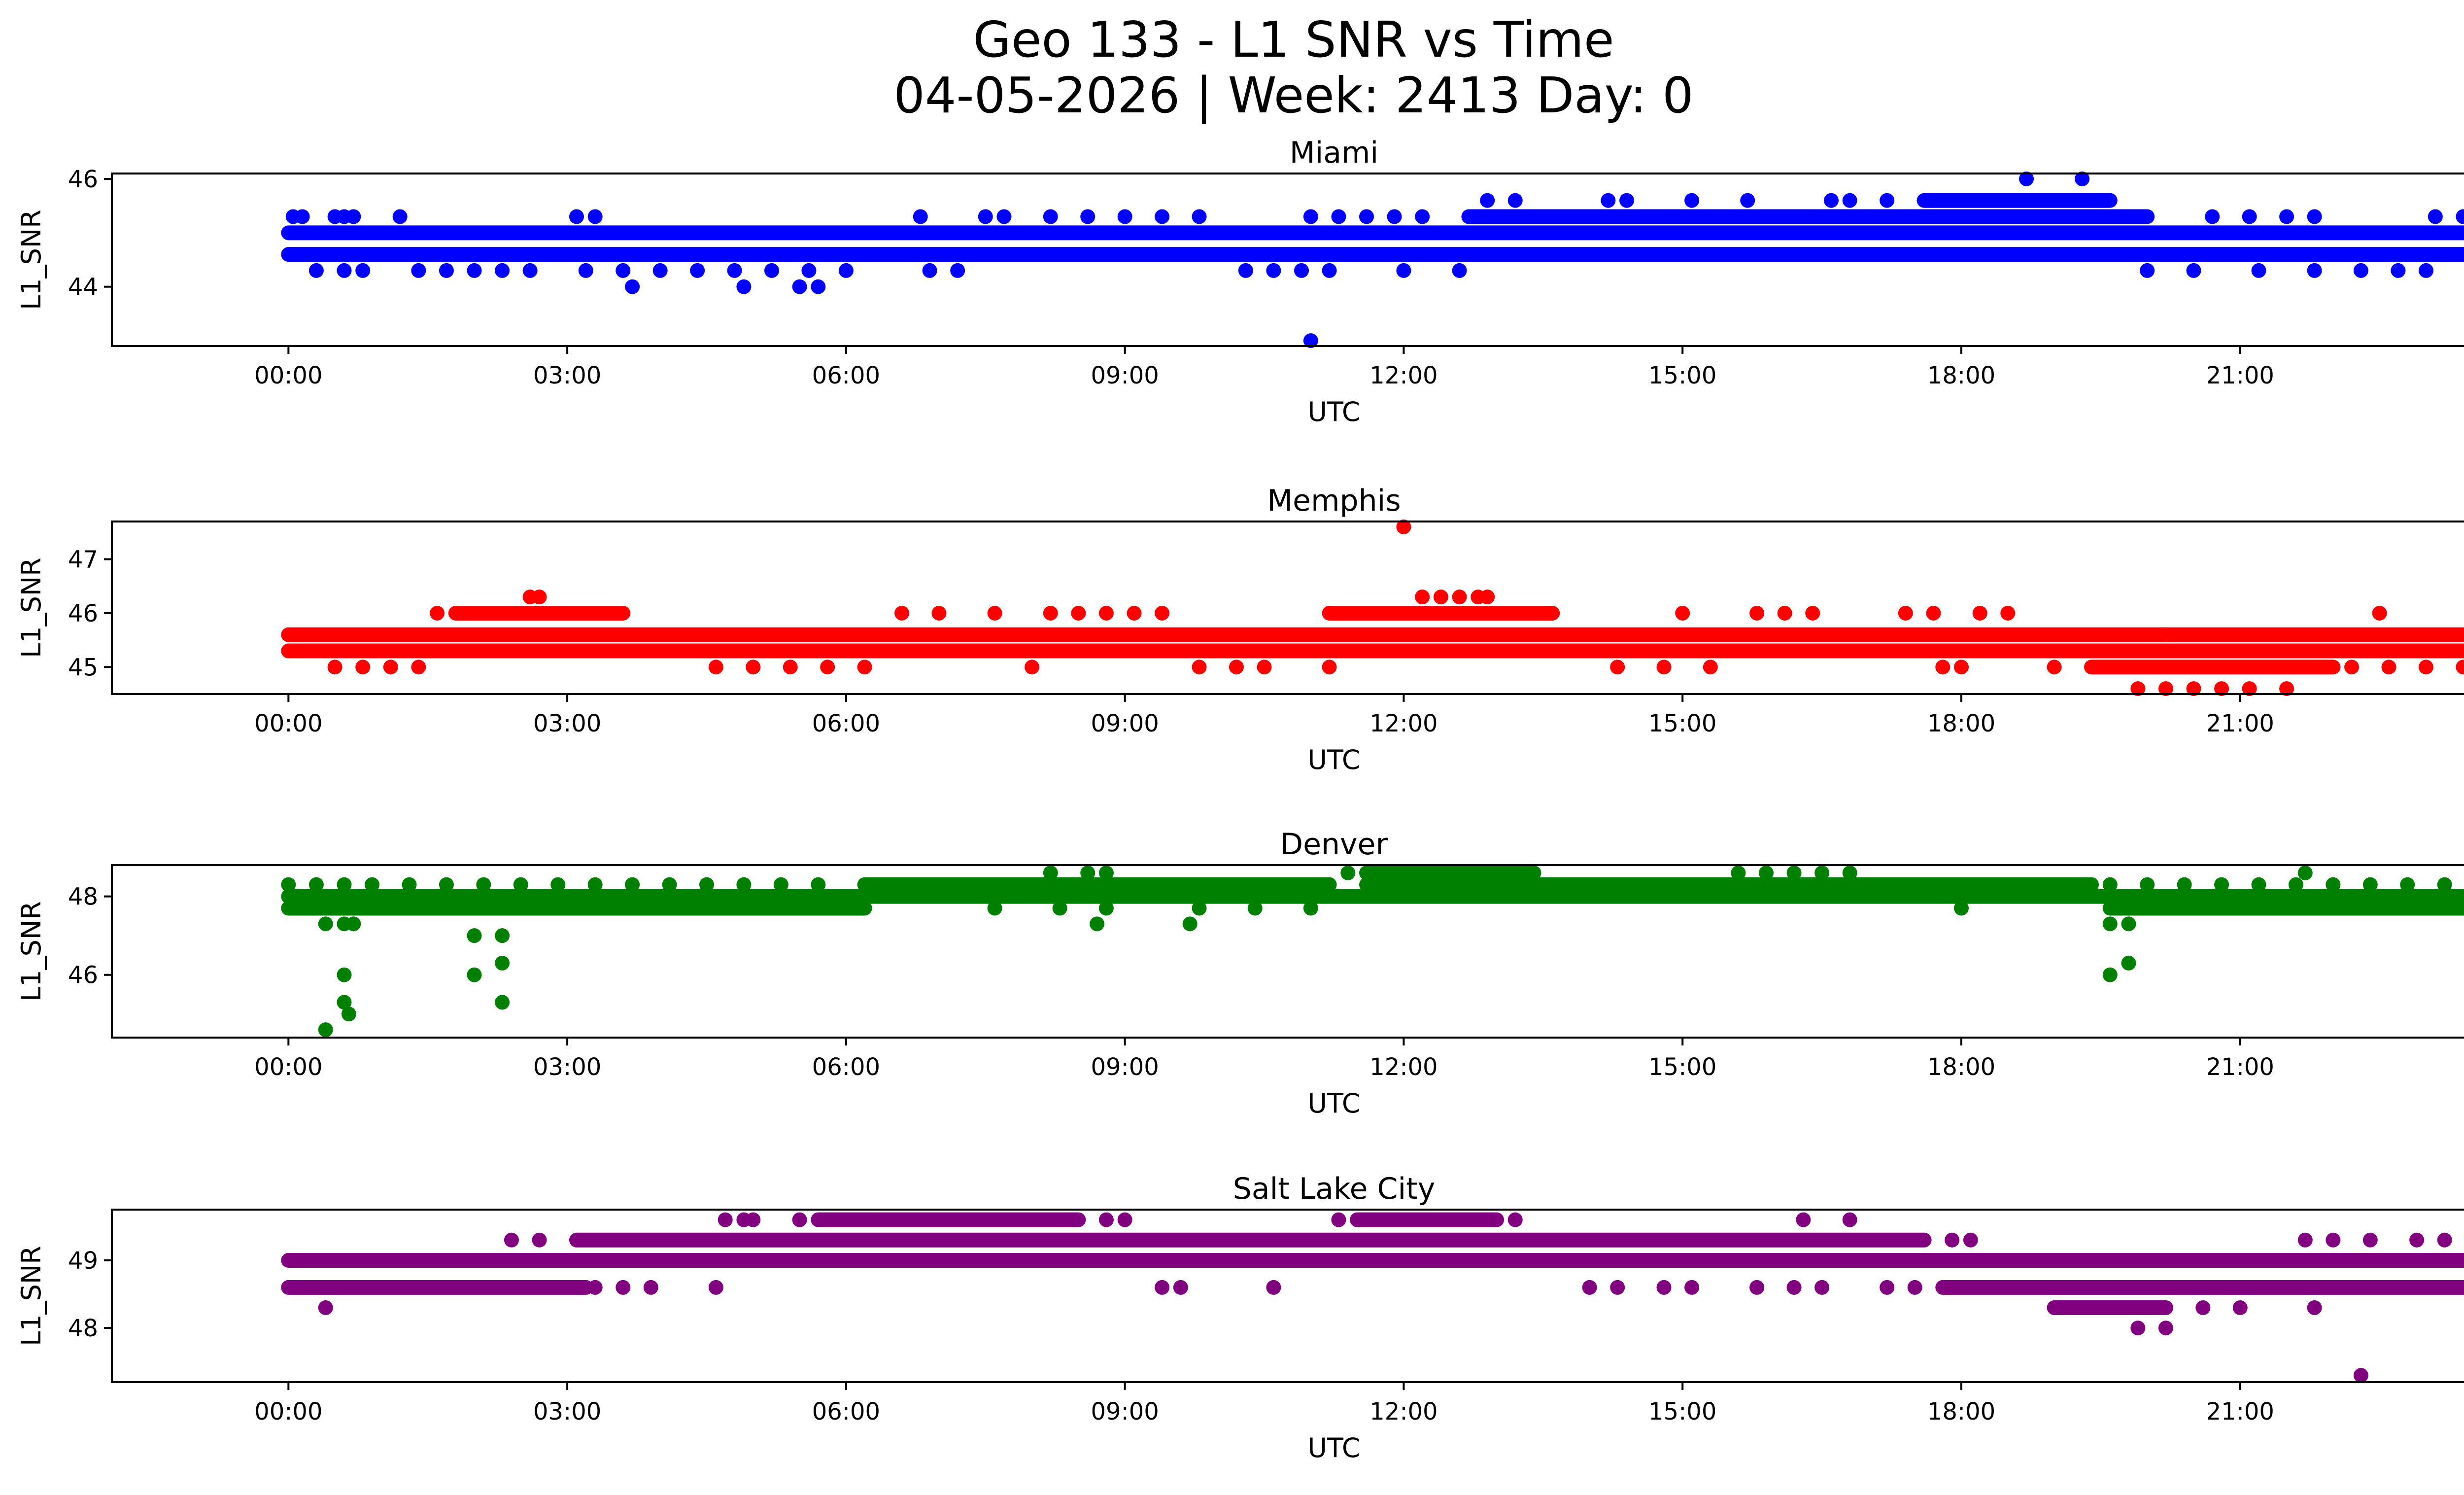 The image size is (2464, 1495). Describe the element at coordinates (83, 975) in the screenshot. I see `y-tick-label: 46` at that location.